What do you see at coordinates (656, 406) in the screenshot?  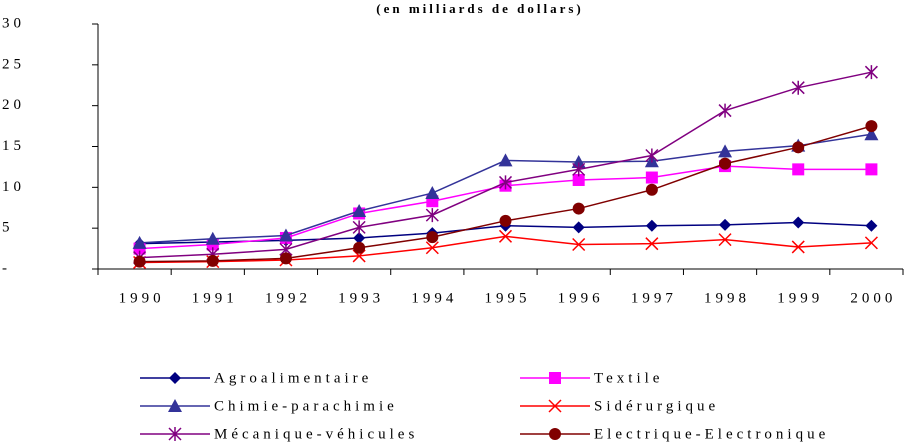 I see `legend-label: Sidérurgique` at bounding box center [656, 406].